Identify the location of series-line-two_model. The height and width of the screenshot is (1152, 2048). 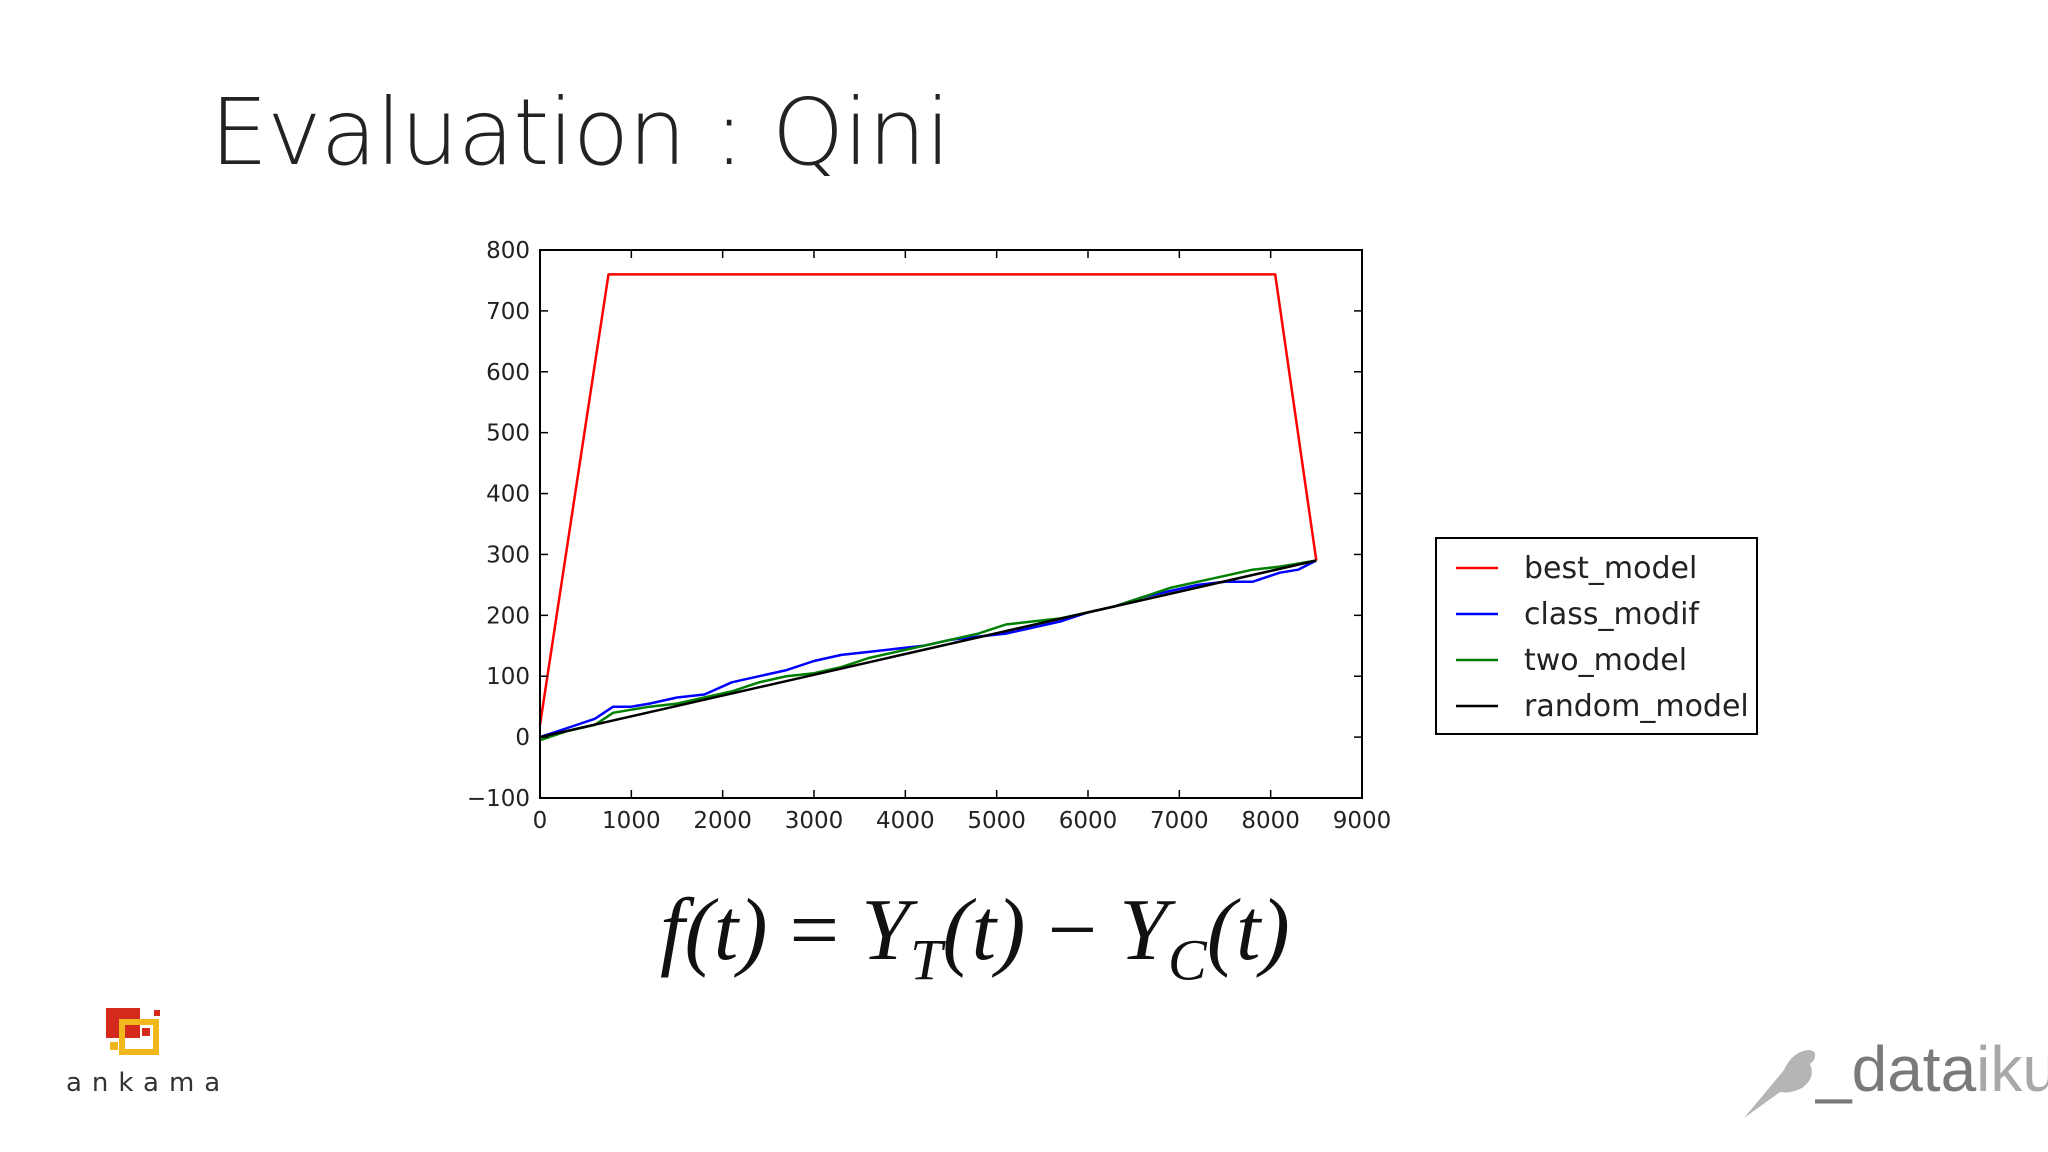
(928, 650).